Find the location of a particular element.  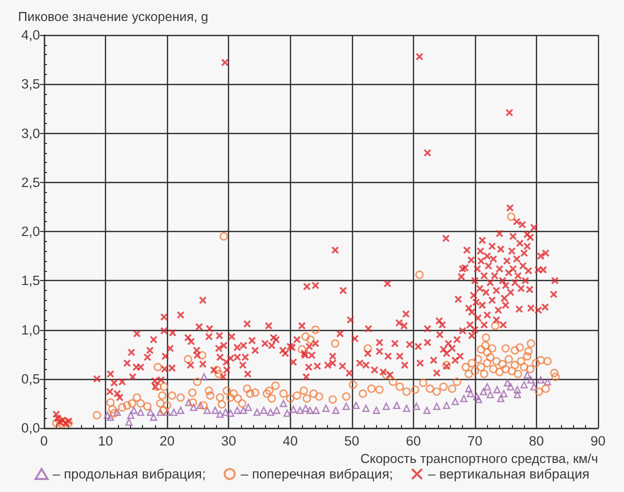

x-tick-label: 90 is located at coordinates (598, 441).